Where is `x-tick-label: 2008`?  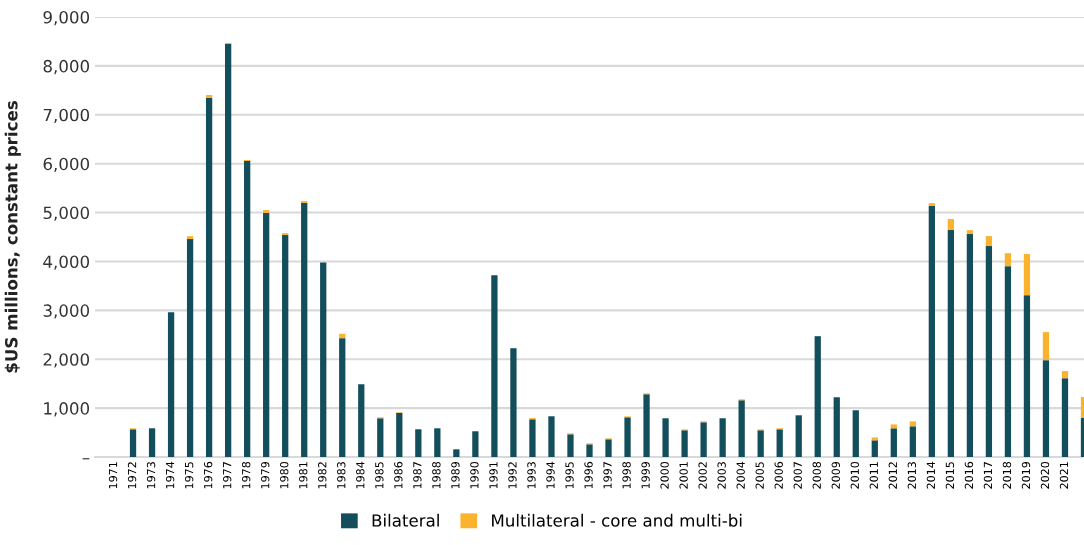
x-tick-label: 2008 is located at coordinates (816, 475).